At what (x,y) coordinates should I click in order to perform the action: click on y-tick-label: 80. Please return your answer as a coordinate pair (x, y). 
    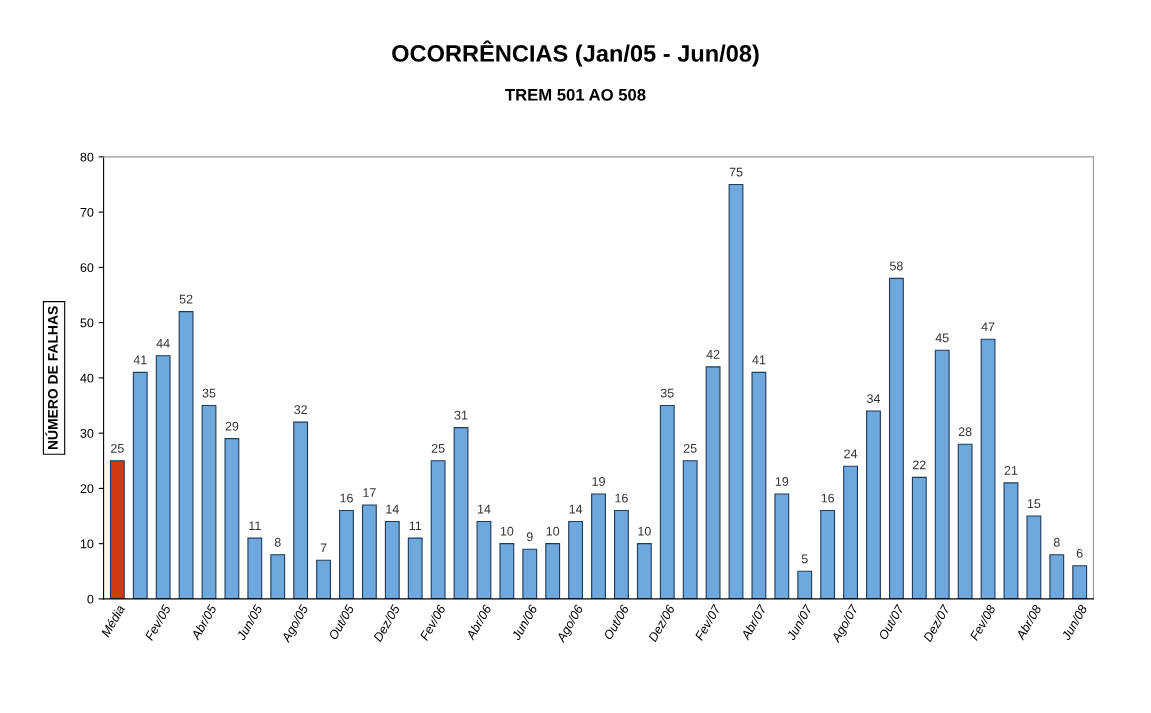
    Looking at the image, I should click on (87, 157).